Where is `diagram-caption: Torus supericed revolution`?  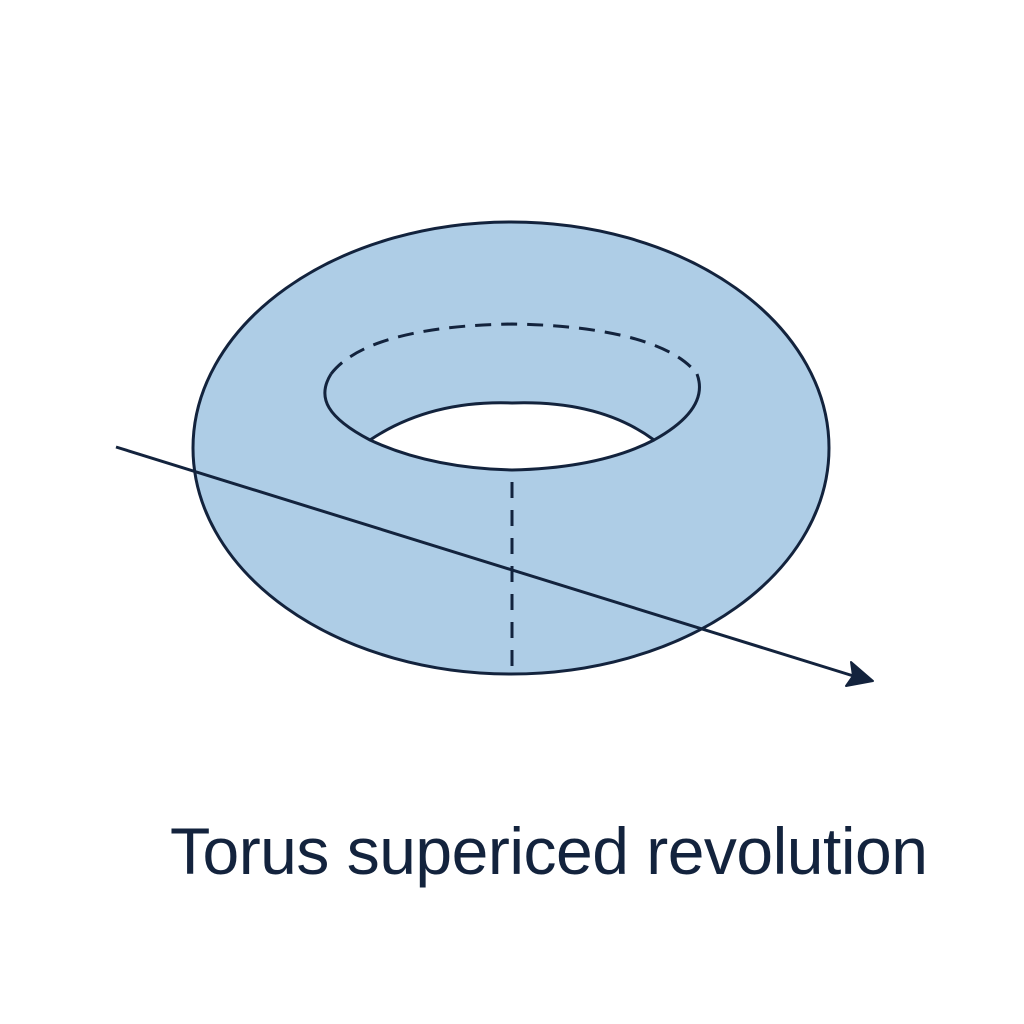
diagram-caption: Torus supericed revolution is located at coordinates (549, 851).